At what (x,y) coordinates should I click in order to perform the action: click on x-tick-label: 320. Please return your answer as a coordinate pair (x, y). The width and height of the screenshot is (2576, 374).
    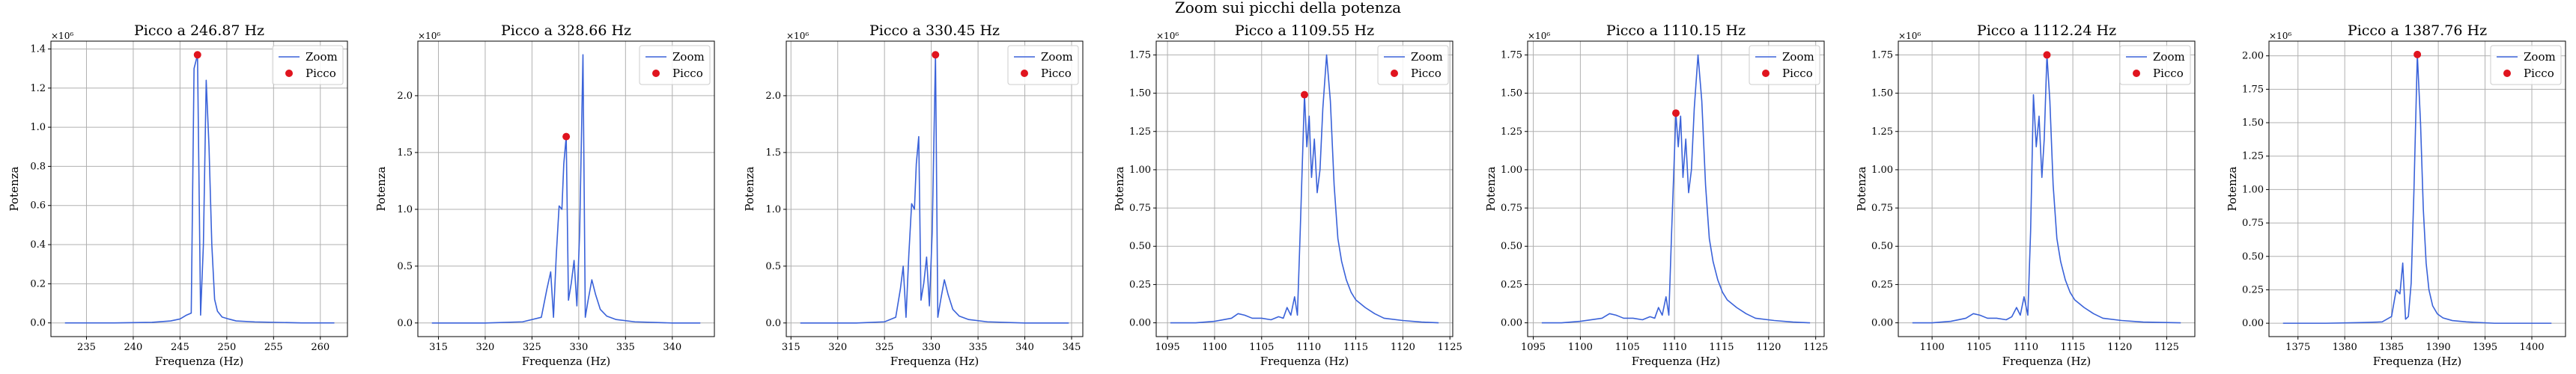
    Looking at the image, I should click on (837, 347).